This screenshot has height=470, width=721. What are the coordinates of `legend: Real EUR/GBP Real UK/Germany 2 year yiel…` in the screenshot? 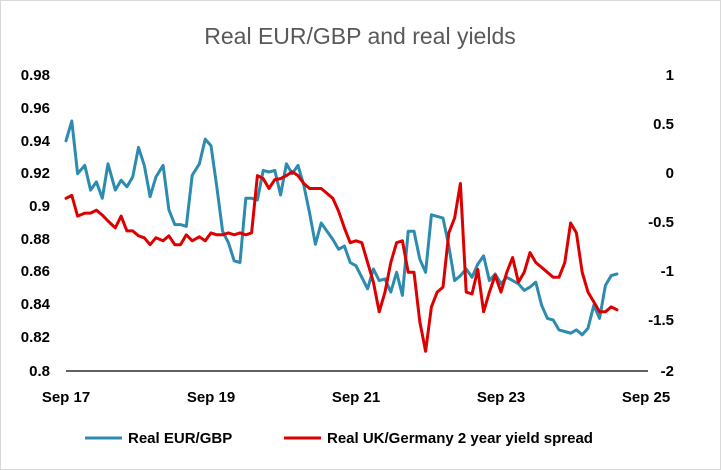 It's located at (339, 438).